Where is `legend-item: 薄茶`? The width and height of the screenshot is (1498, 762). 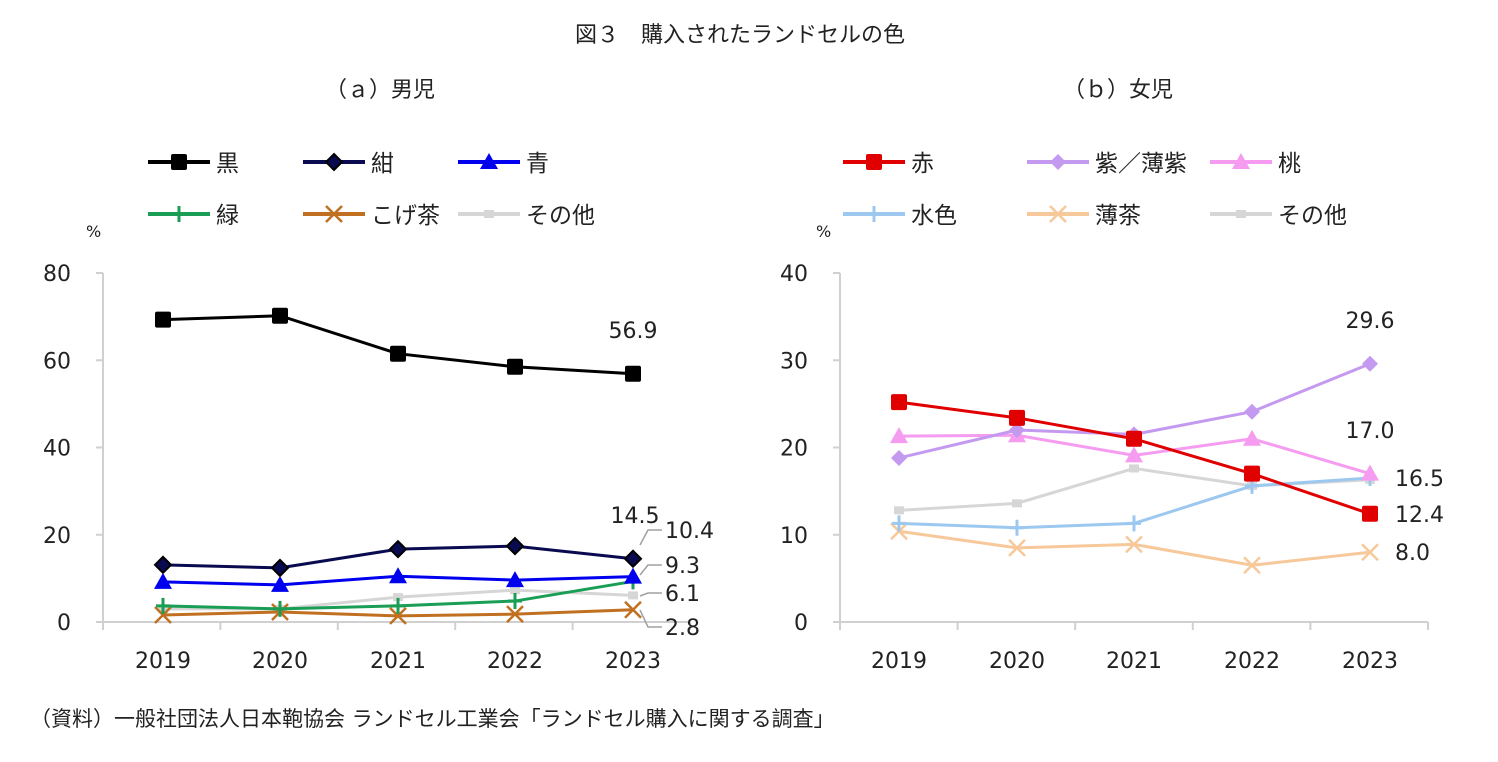 legend-item: 薄茶 is located at coordinates (1084, 216).